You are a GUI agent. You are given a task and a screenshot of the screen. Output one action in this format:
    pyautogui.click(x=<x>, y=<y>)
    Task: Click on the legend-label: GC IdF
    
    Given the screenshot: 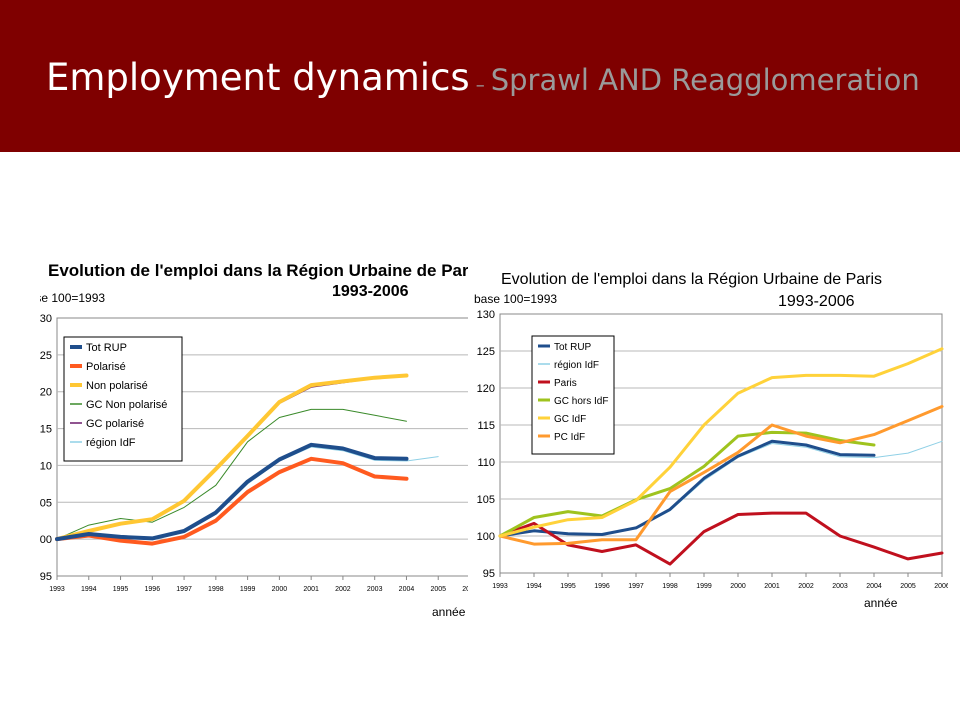 What is the action you would take?
    pyautogui.click(x=570, y=419)
    